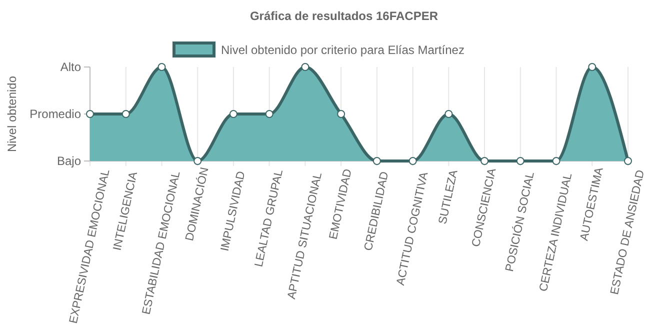  What do you see at coordinates (12, 114) in the screenshot?
I see `y-axis-title: Nivel obtenido` at bounding box center [12, 114].